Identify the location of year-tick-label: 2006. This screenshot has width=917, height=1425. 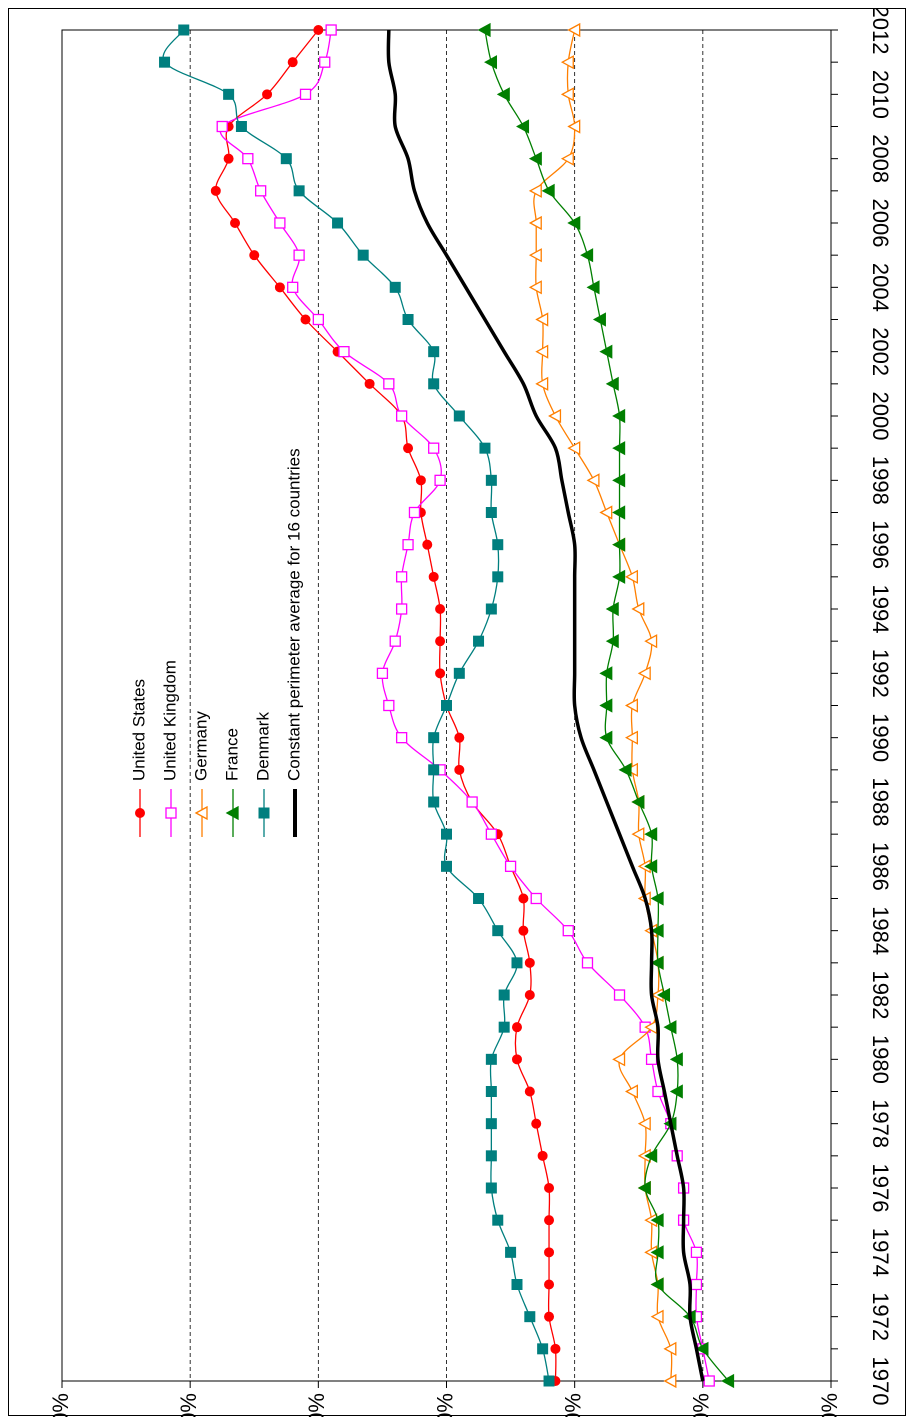
(880, 223).